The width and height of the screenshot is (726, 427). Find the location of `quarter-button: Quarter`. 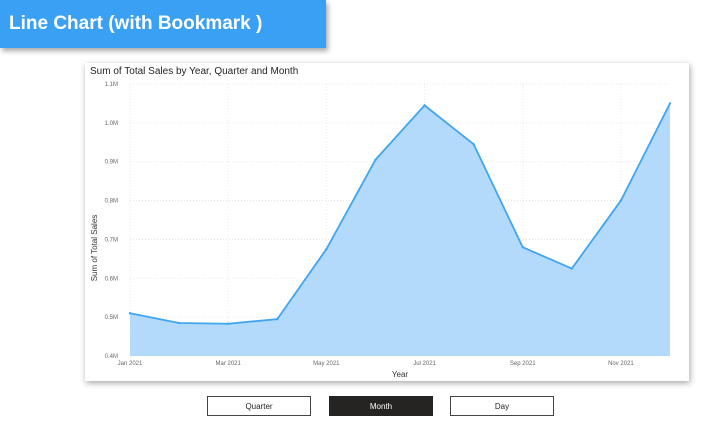

quarter-button: Quarter is located at coordinates (259, 406).